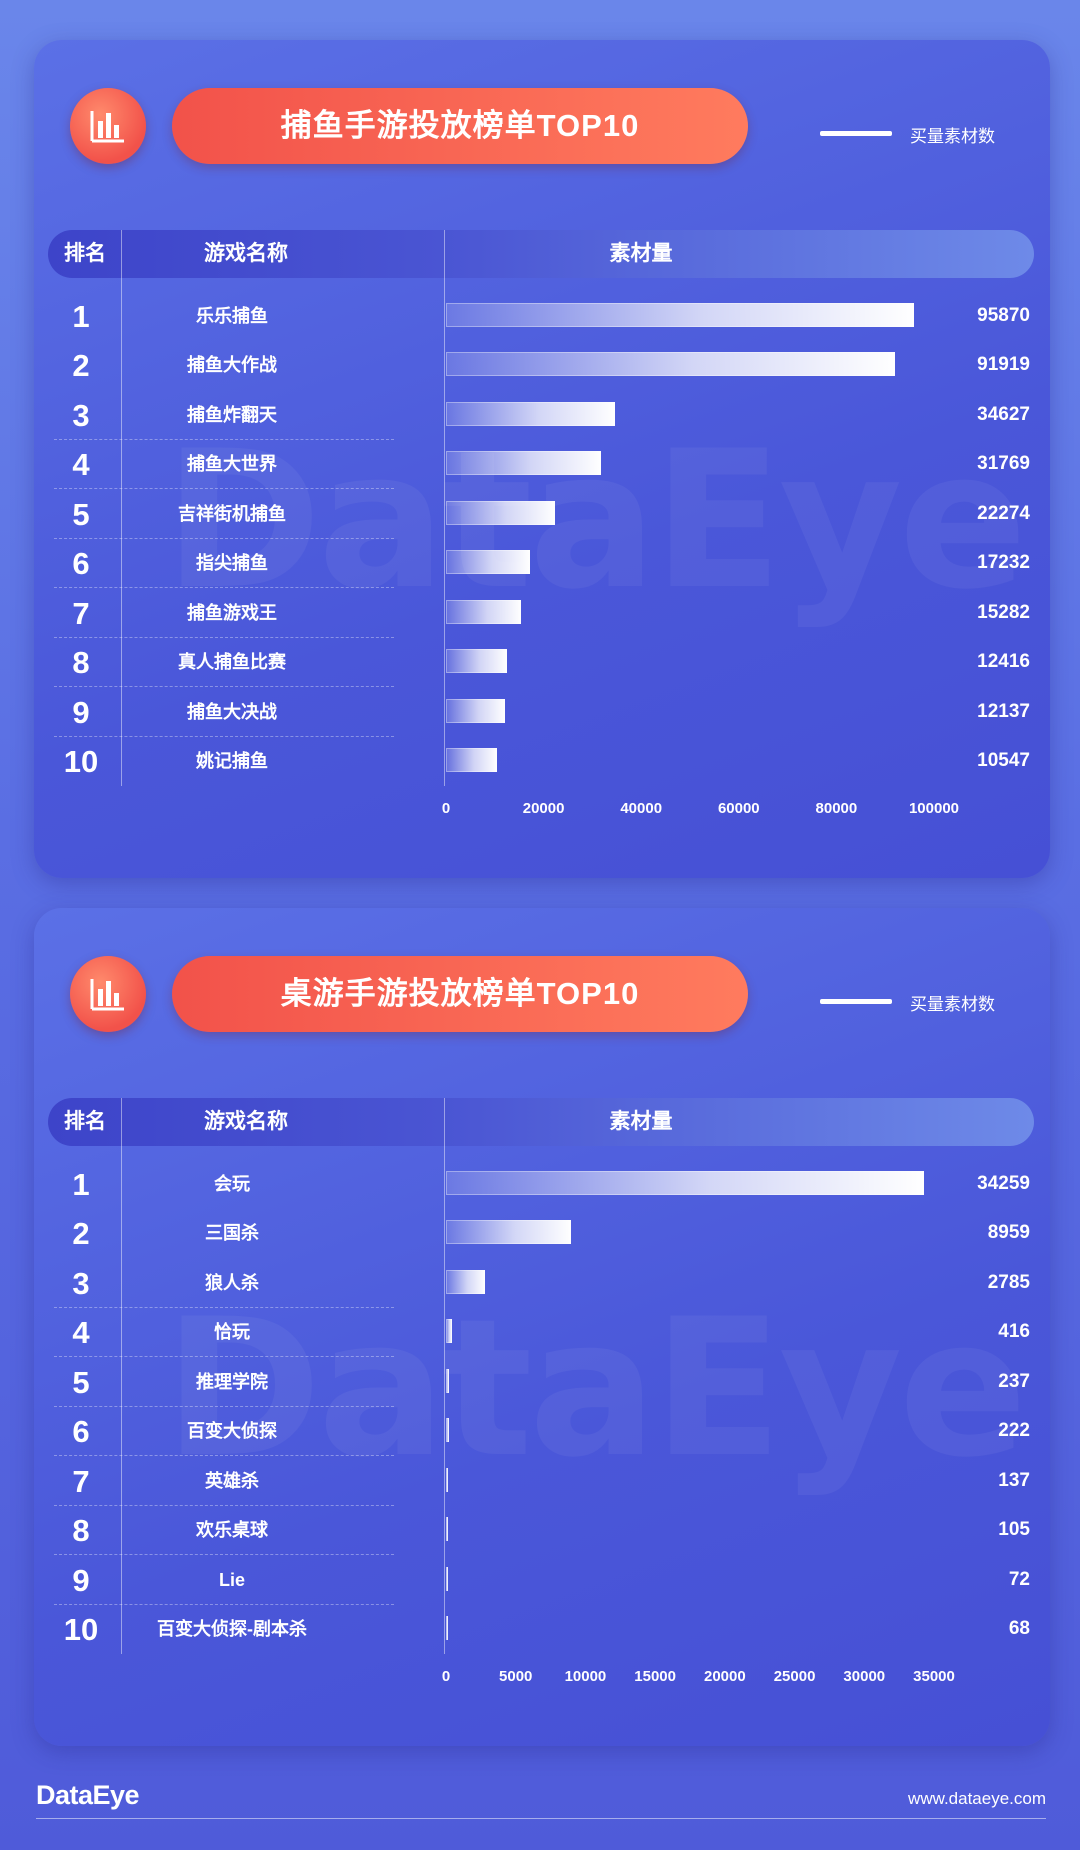  What do you see at coordinates (516, 1676) in the screenshot?
I see `x-tick-label: 5000` at bounding box center [516, 1676].